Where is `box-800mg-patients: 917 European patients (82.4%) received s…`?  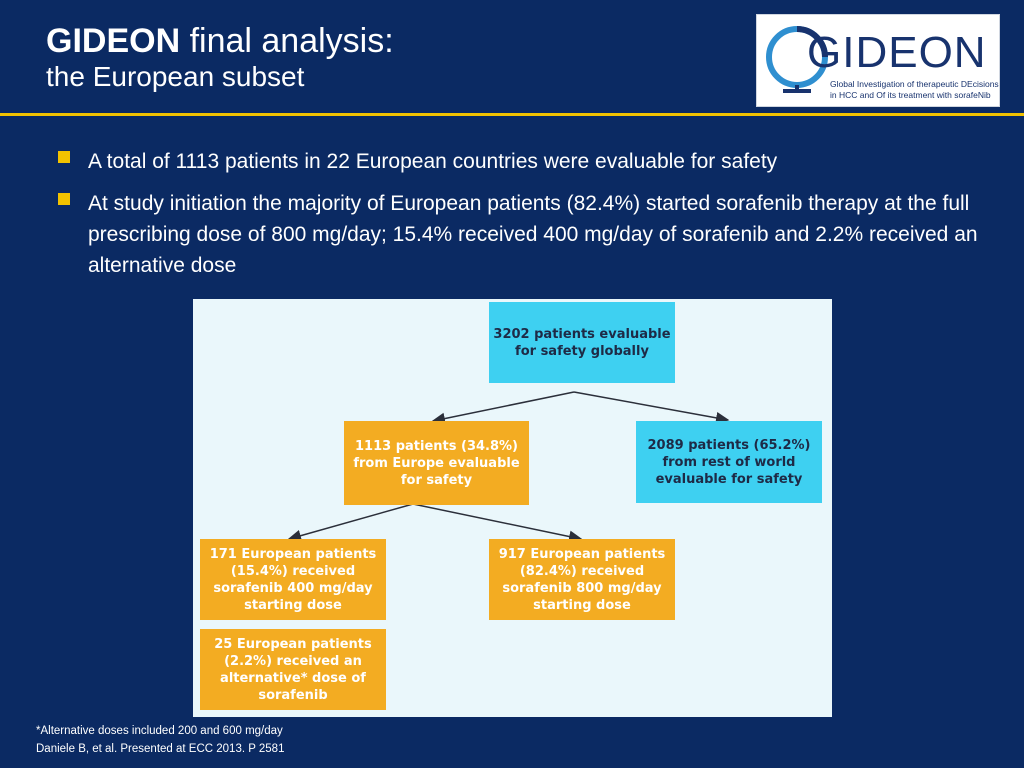
box-800mg-patients: 917 European patients (82.4%) received s… is located at coordinates (582, 579).